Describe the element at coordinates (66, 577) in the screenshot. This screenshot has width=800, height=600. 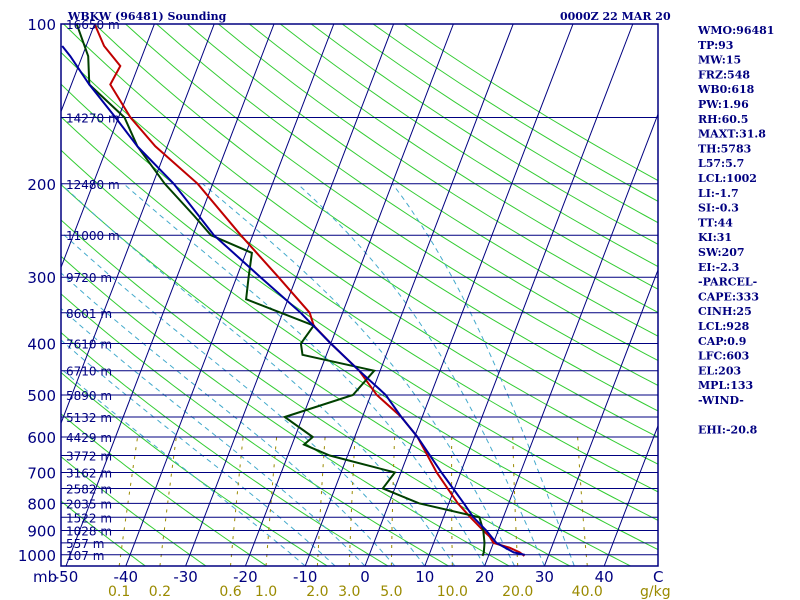
I see `temperature-tick-label: -50` at that location.